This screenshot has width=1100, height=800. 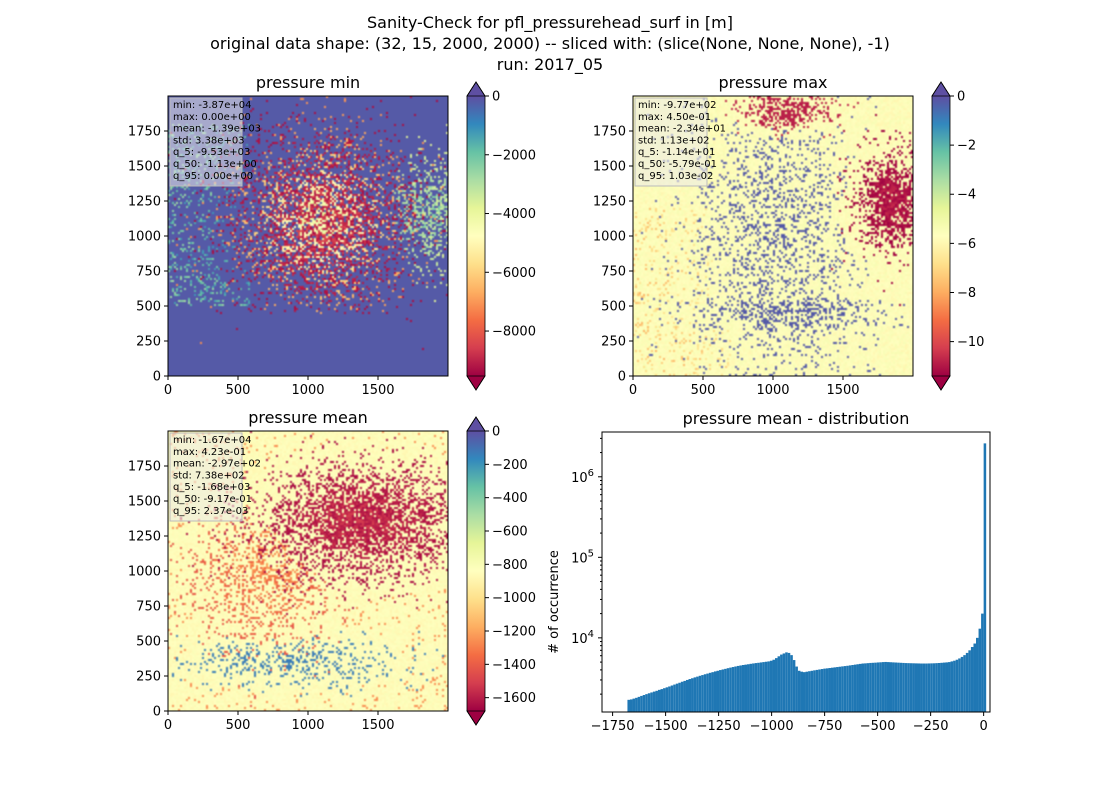 What do you see at coordinates (212, 499) in the screenshot?
I see `stats-line: q_50: -9.17e-01` at bounding box center [212, 499].